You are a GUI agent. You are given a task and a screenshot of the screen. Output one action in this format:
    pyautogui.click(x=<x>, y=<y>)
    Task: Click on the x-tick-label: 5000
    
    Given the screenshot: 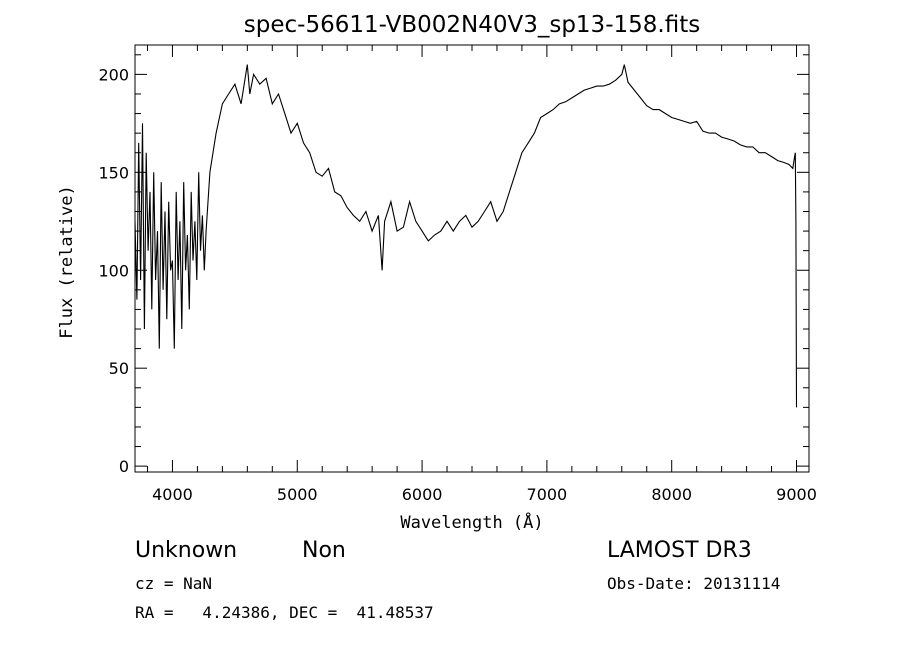 What is the action you would take?
    pyautogui.click(x=297, y=494)
    